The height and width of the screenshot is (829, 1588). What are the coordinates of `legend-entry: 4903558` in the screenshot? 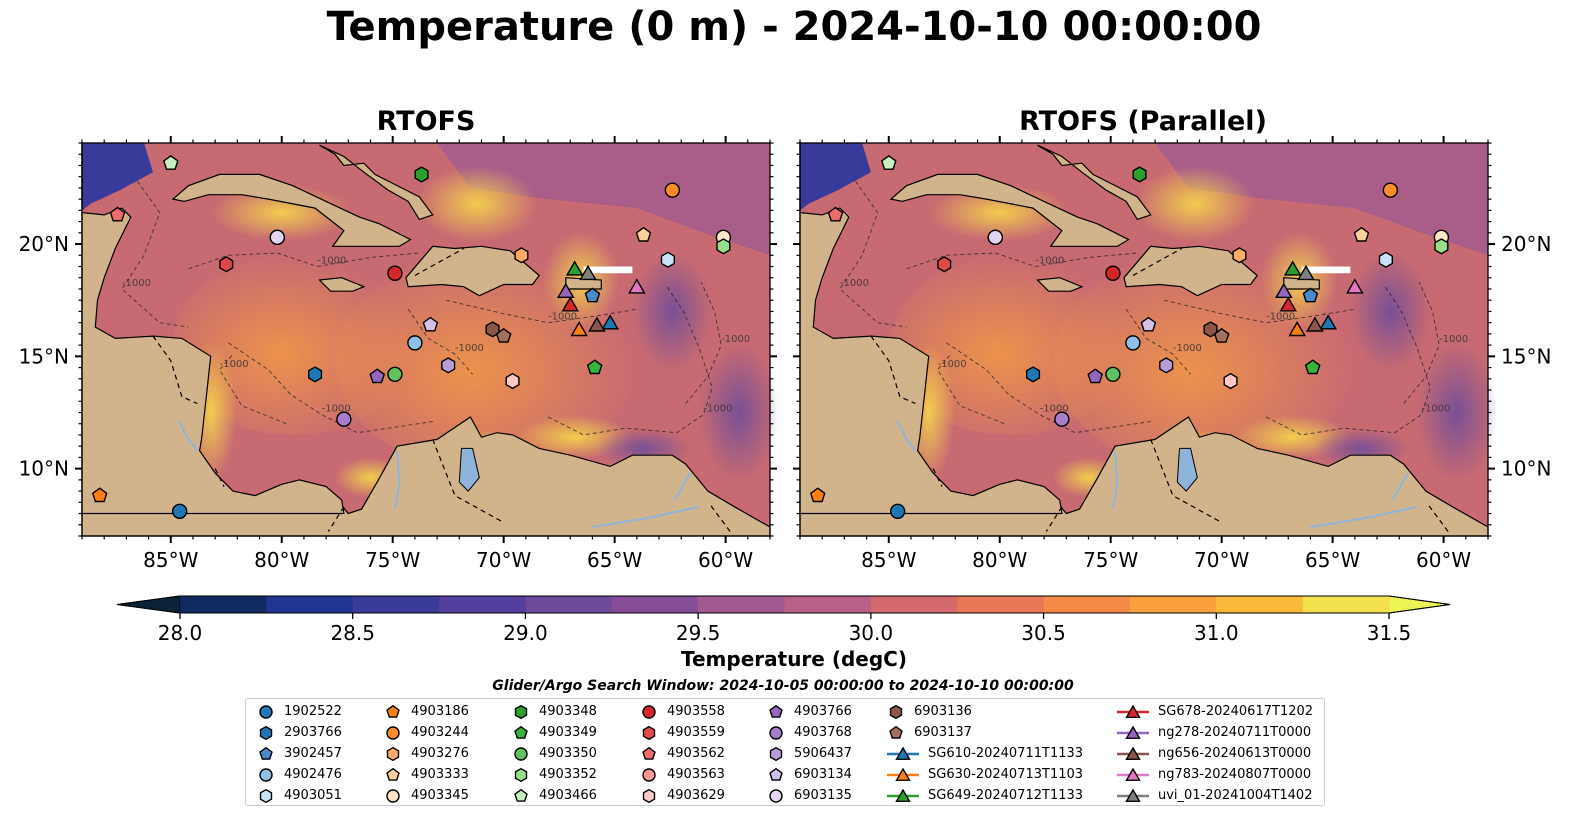 It's located at (682, 711).